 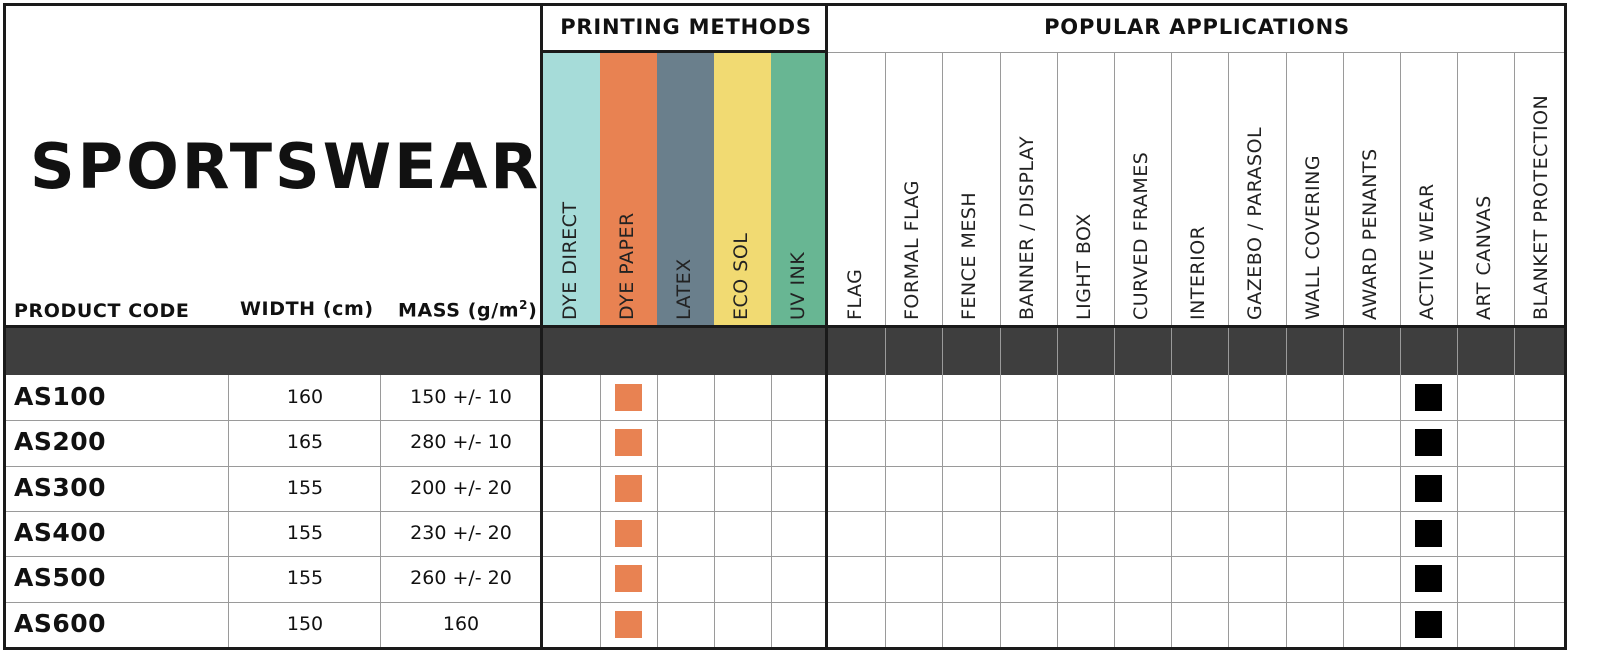 What do you see at coordinates (1369, 234) in the screenshot?
I see `application-label-award-penants: AWARD PENANTS` at bounding box center [1369, 234].